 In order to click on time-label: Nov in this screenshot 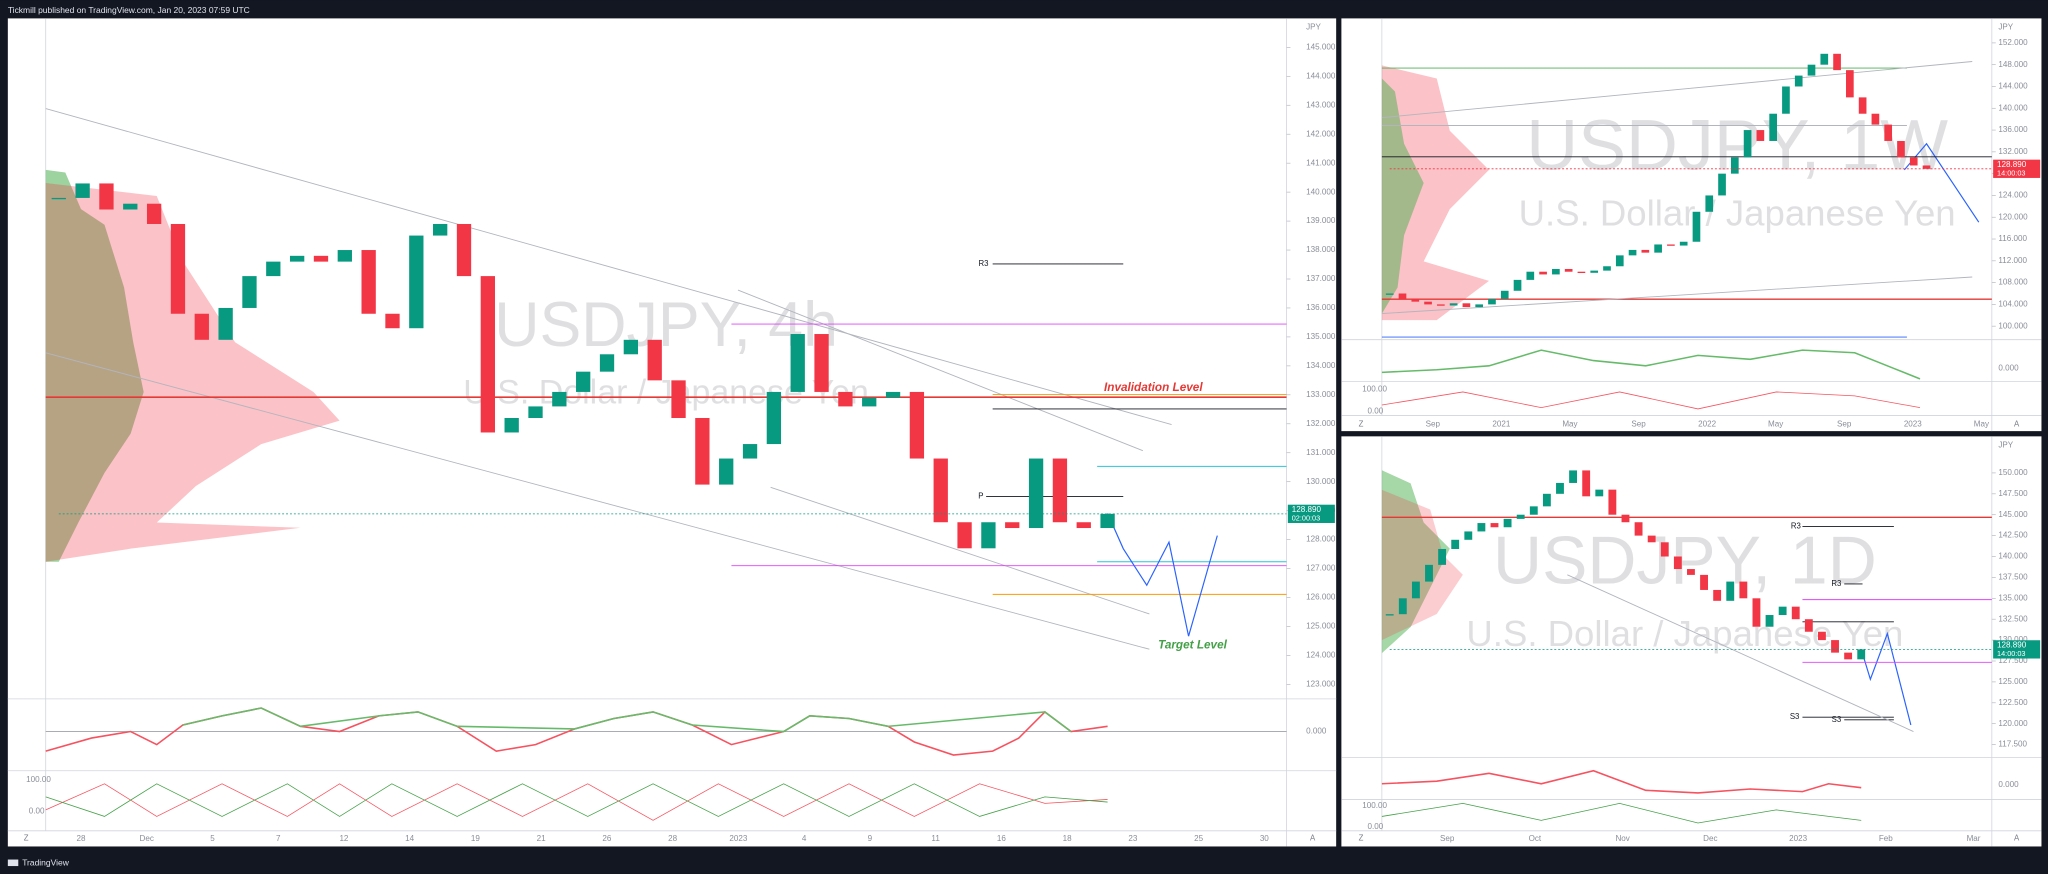, I will do `click(1622, 838)`.